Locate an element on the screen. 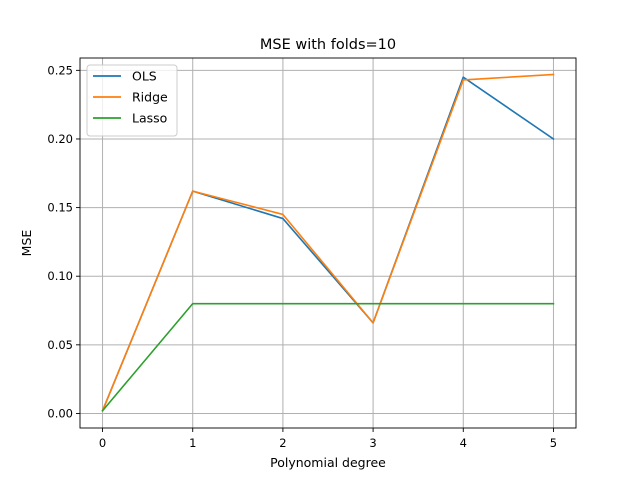  x-tick-label: 5 is located at coordinates (553, 443).